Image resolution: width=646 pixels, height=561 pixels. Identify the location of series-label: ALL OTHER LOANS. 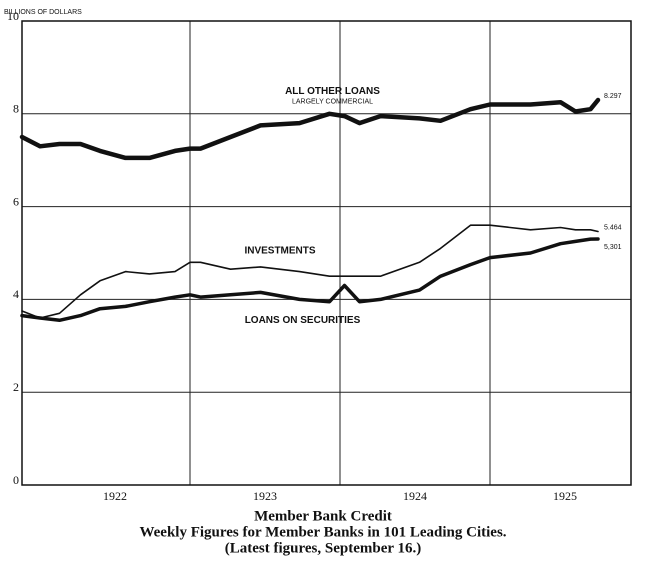
(332, 91).